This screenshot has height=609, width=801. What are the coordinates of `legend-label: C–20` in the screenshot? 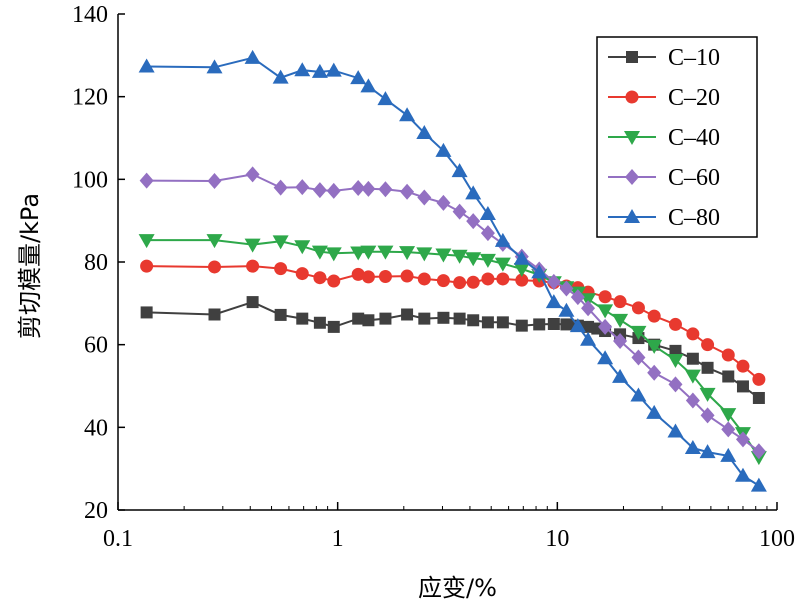 It's located at (694, 98).